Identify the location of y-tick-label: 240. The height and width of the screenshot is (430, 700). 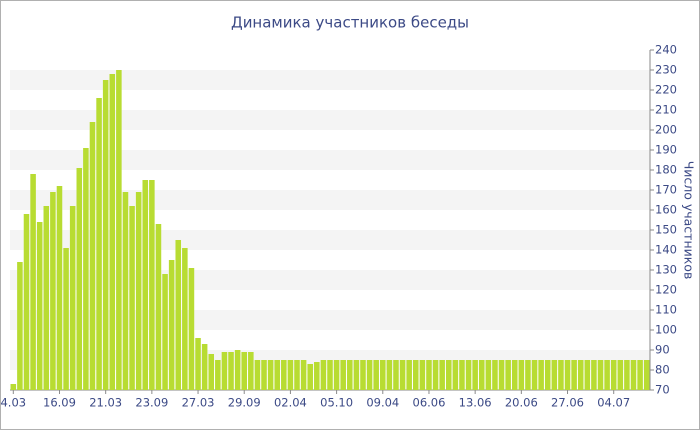
(666, 50).